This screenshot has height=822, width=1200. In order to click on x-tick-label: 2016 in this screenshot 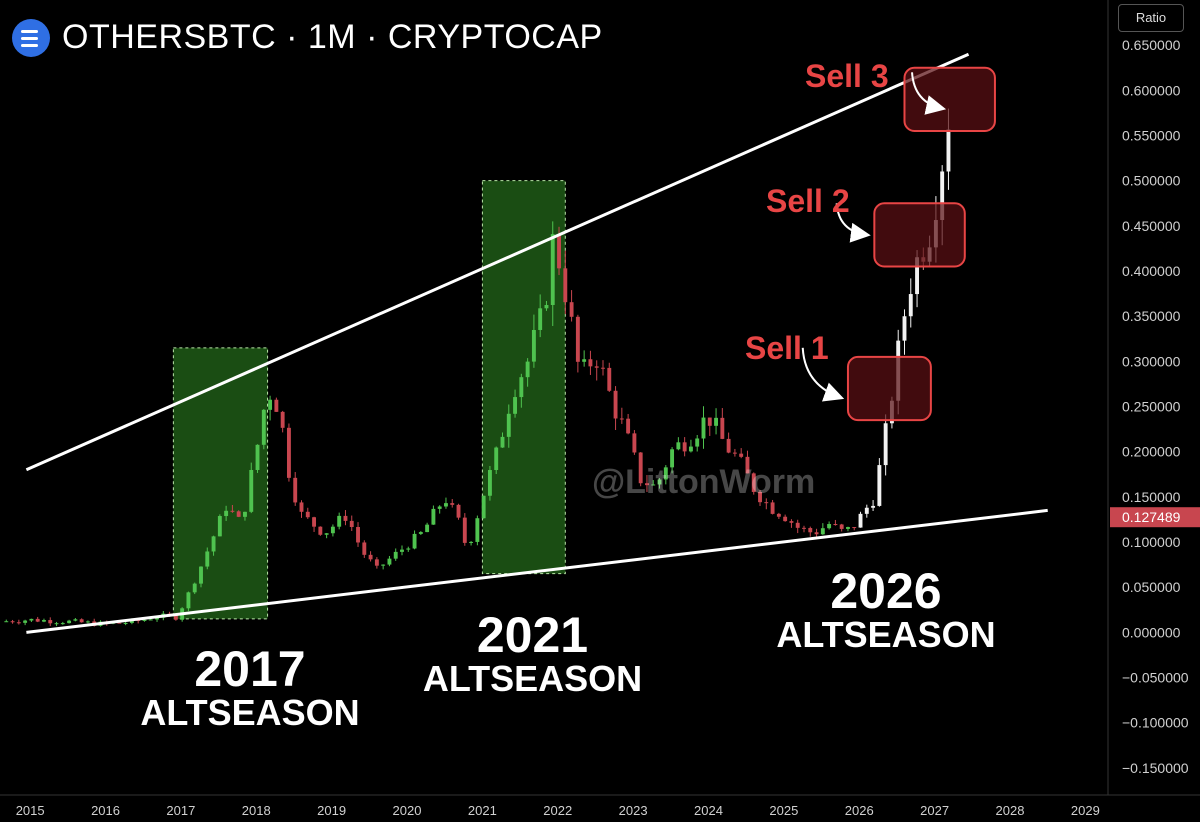, I will do `click(105, 810)`.